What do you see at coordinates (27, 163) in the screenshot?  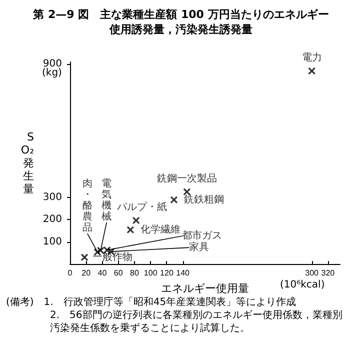 I see `y-axis-title: SO₂発生量` at bounding box center [27, 163].